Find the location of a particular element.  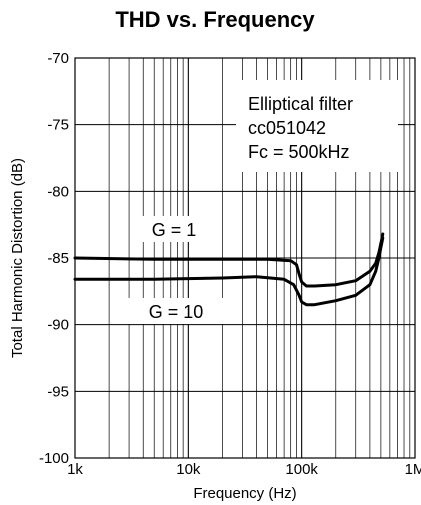

annotation-box: Elliptical filter cc051042 Fc = 500kHz is located at coordinates (317, 126).